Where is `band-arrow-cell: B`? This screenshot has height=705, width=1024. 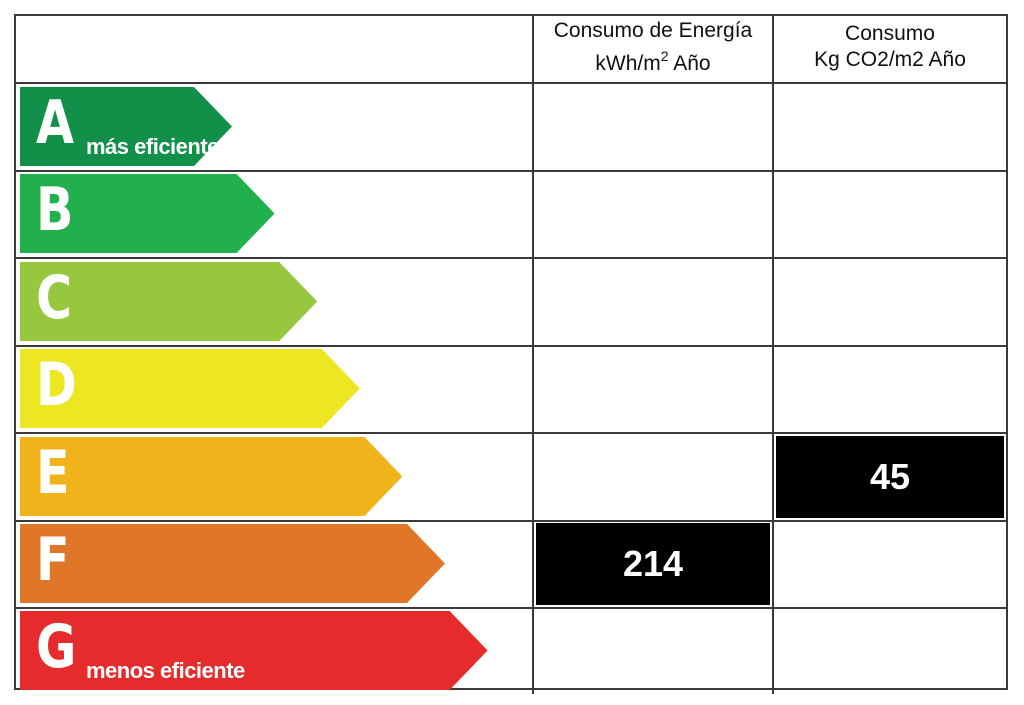 band-arrow-cell: B is located at coordinates (274, 214).